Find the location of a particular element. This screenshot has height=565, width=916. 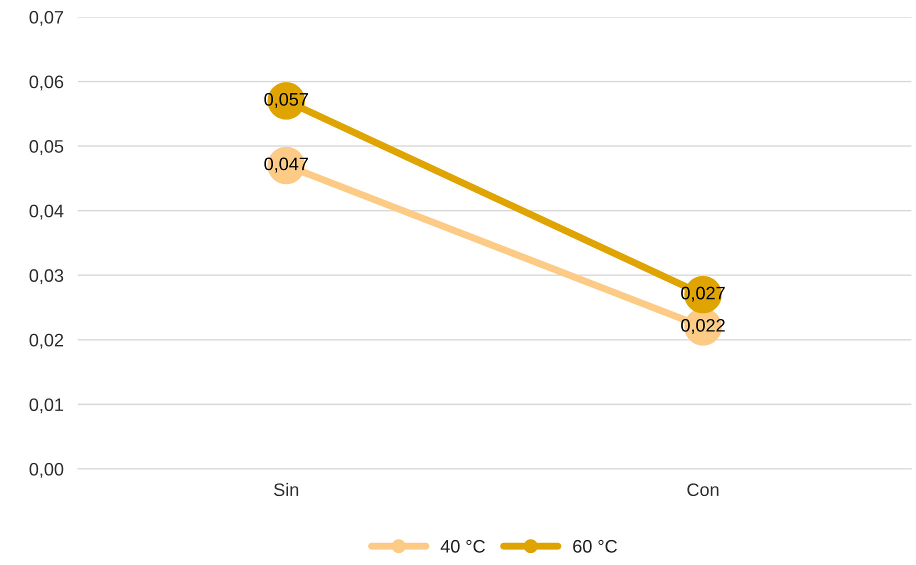

y-tick-label: 0,01 is located at coordinates (47, 406).